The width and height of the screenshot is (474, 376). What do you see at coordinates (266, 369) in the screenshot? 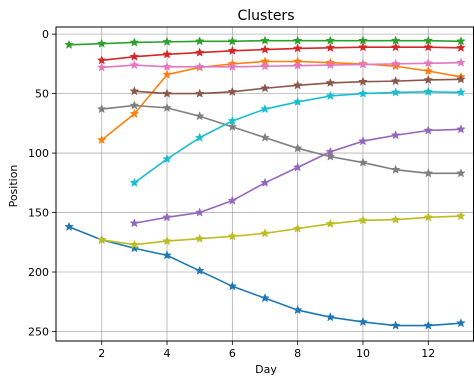
I see `x-axis-label: Day` at bounding box center [266, 369].